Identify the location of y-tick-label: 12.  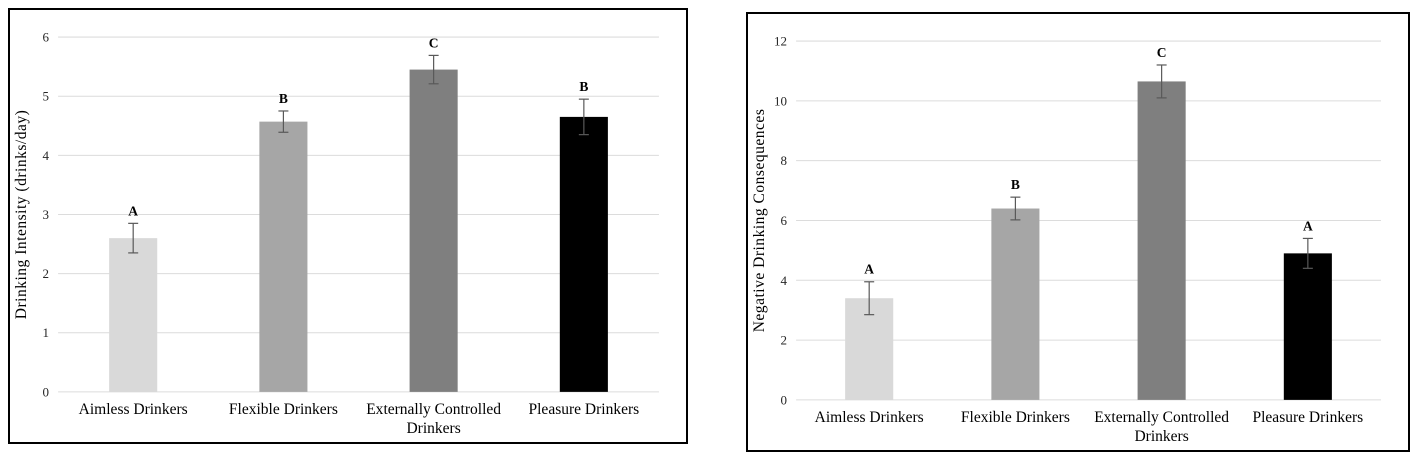
(780, 41).